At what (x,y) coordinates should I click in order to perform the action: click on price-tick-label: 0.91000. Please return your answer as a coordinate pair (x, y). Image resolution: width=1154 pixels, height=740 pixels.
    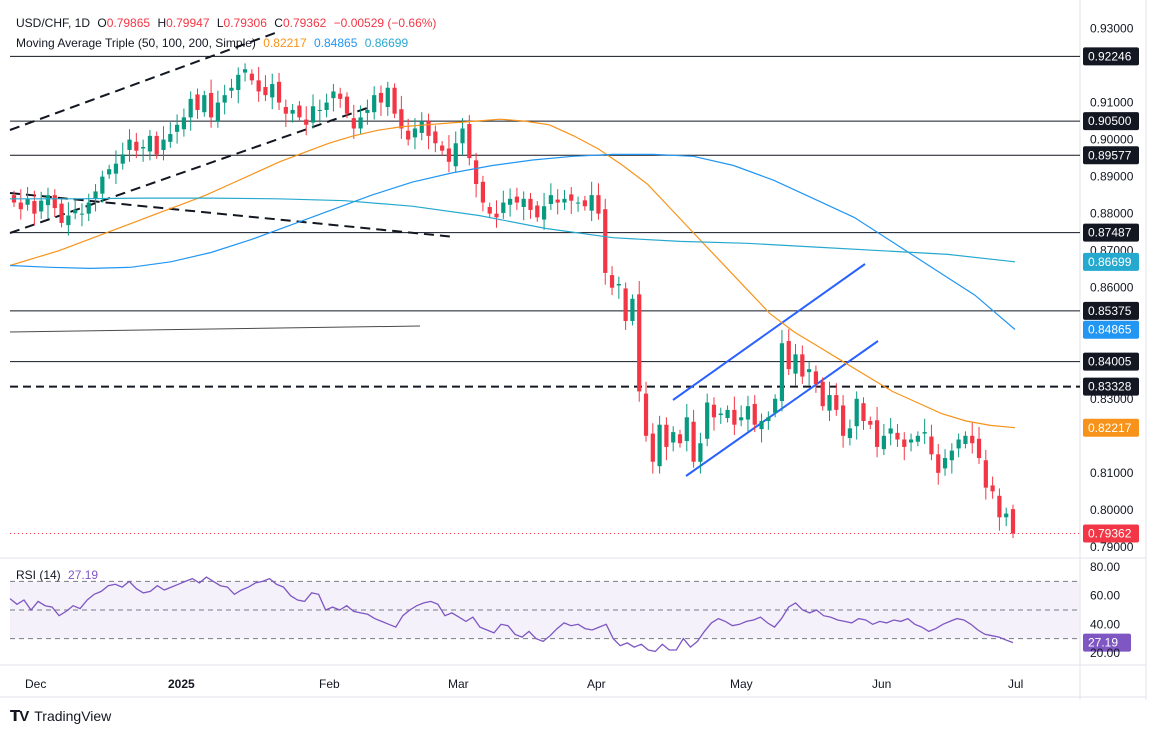
    Looking at the image, I should click on (1112, 103).